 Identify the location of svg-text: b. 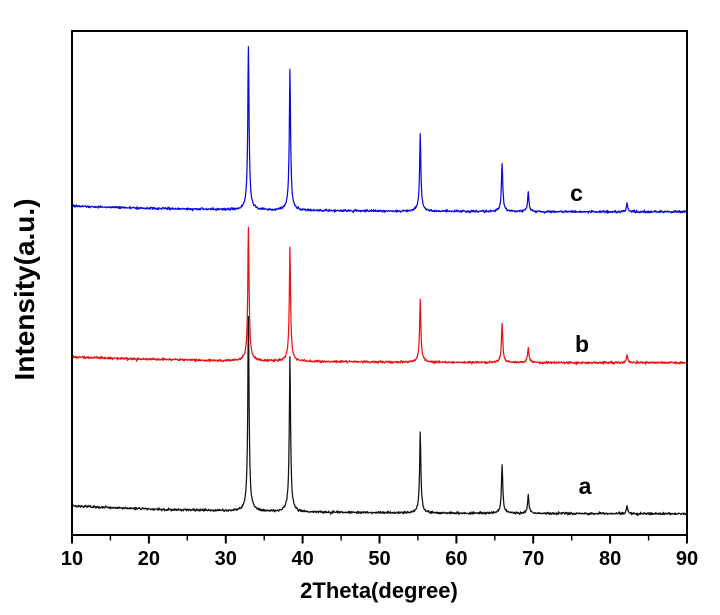
(582, 344).